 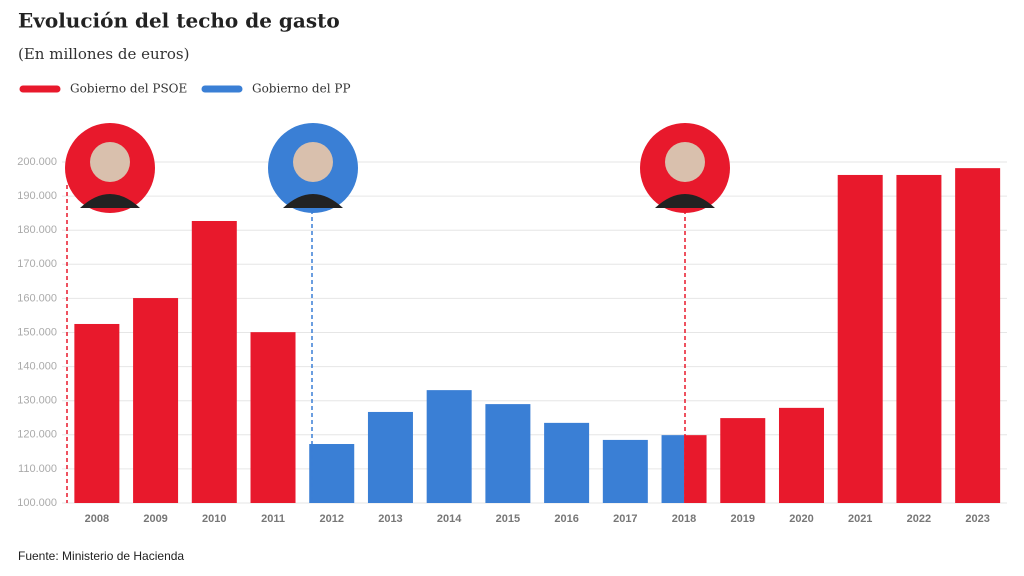 I want to click on x-tick-label: 2017, so click(x=625, y=519).